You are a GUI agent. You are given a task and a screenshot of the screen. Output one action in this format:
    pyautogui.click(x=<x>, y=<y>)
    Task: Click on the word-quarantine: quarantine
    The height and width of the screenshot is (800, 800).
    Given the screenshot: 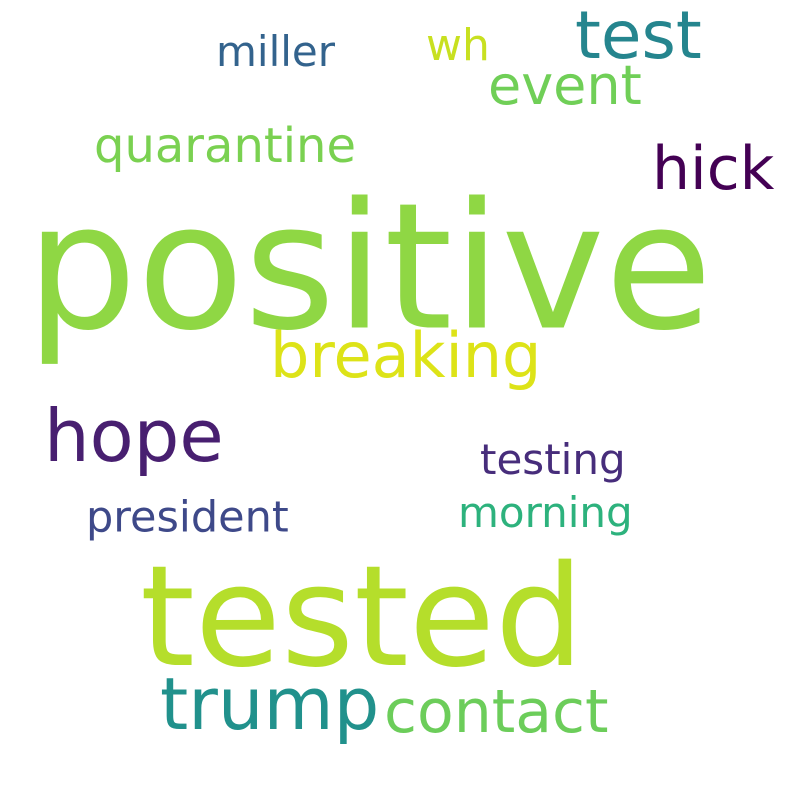 What is the action you would take?
    pyautogui.click(x=225, y=146)
    